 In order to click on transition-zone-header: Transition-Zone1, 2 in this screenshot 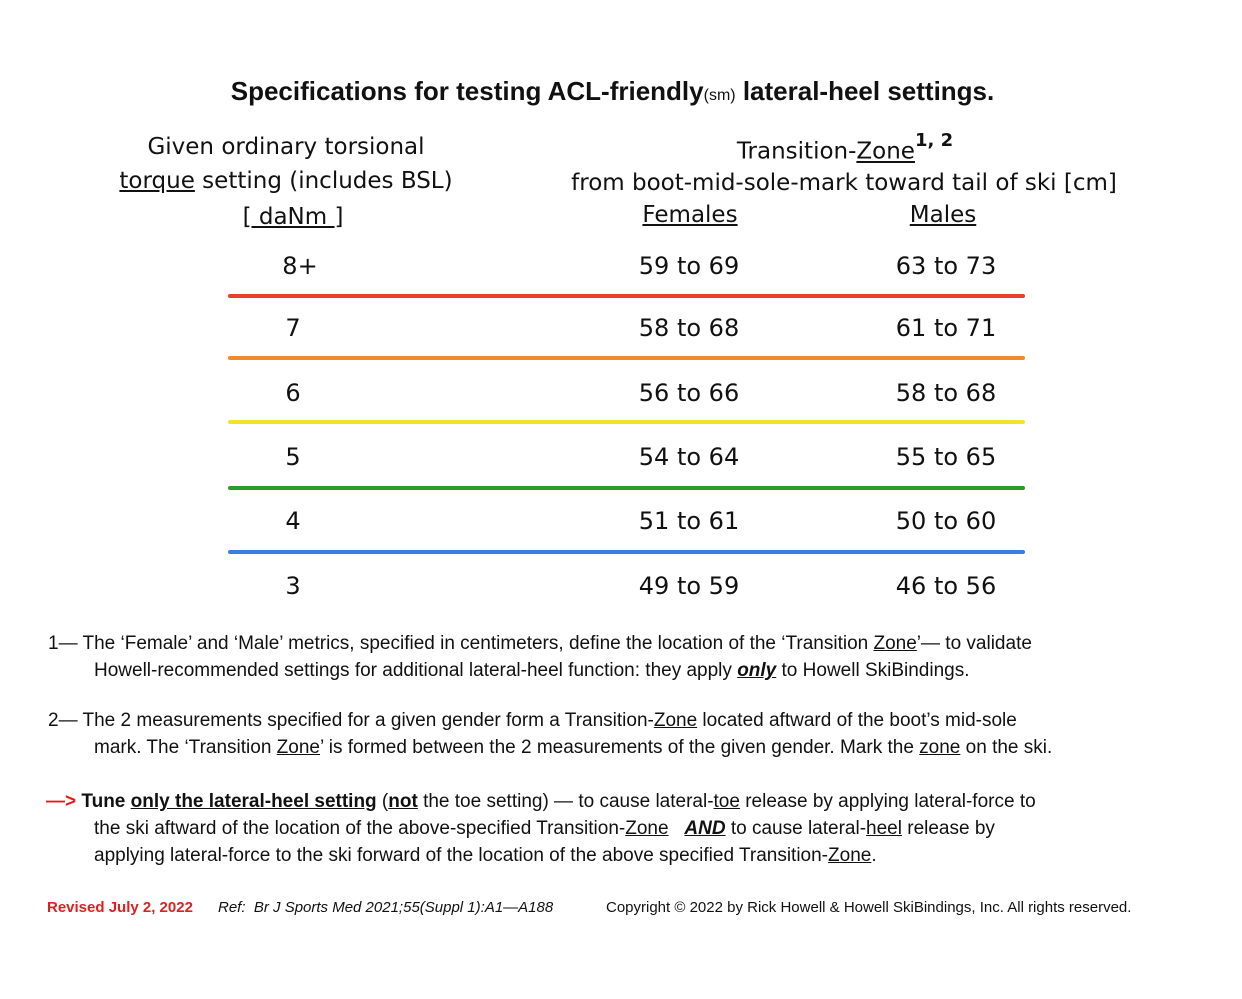, I will do `click(845, 147)`.